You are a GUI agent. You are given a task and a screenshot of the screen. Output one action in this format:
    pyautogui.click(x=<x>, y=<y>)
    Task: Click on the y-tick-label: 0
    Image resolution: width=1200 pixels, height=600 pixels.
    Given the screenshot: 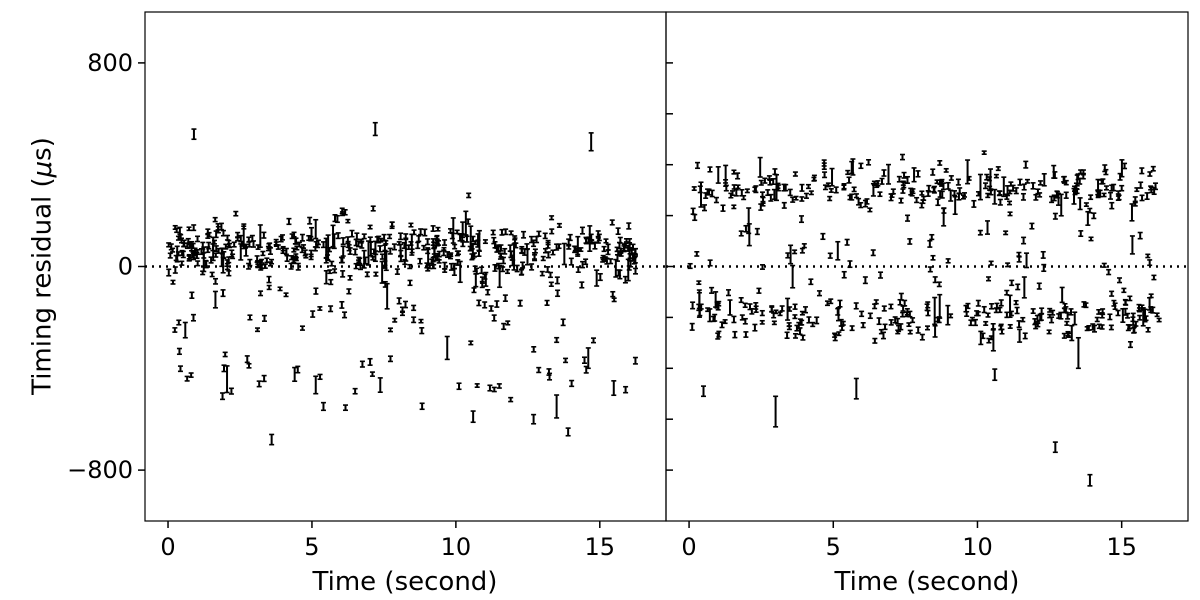 What is the action you would take?
    pyautogui.click(x=125, y=267)
    